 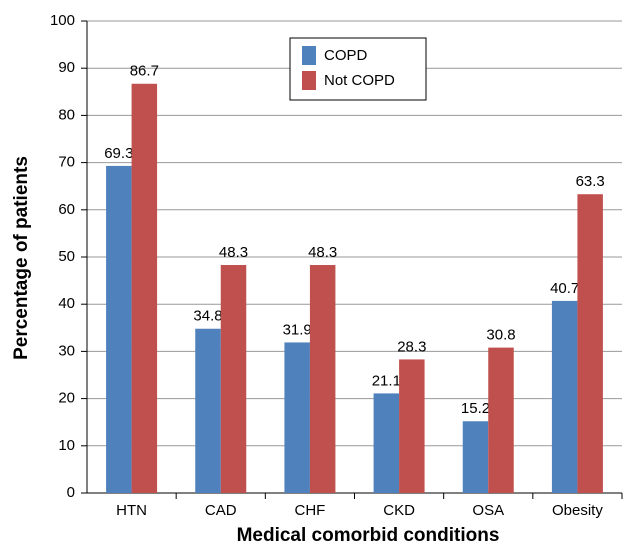 I want to click on y-tick-label: 60, so click(x=66, y=209).